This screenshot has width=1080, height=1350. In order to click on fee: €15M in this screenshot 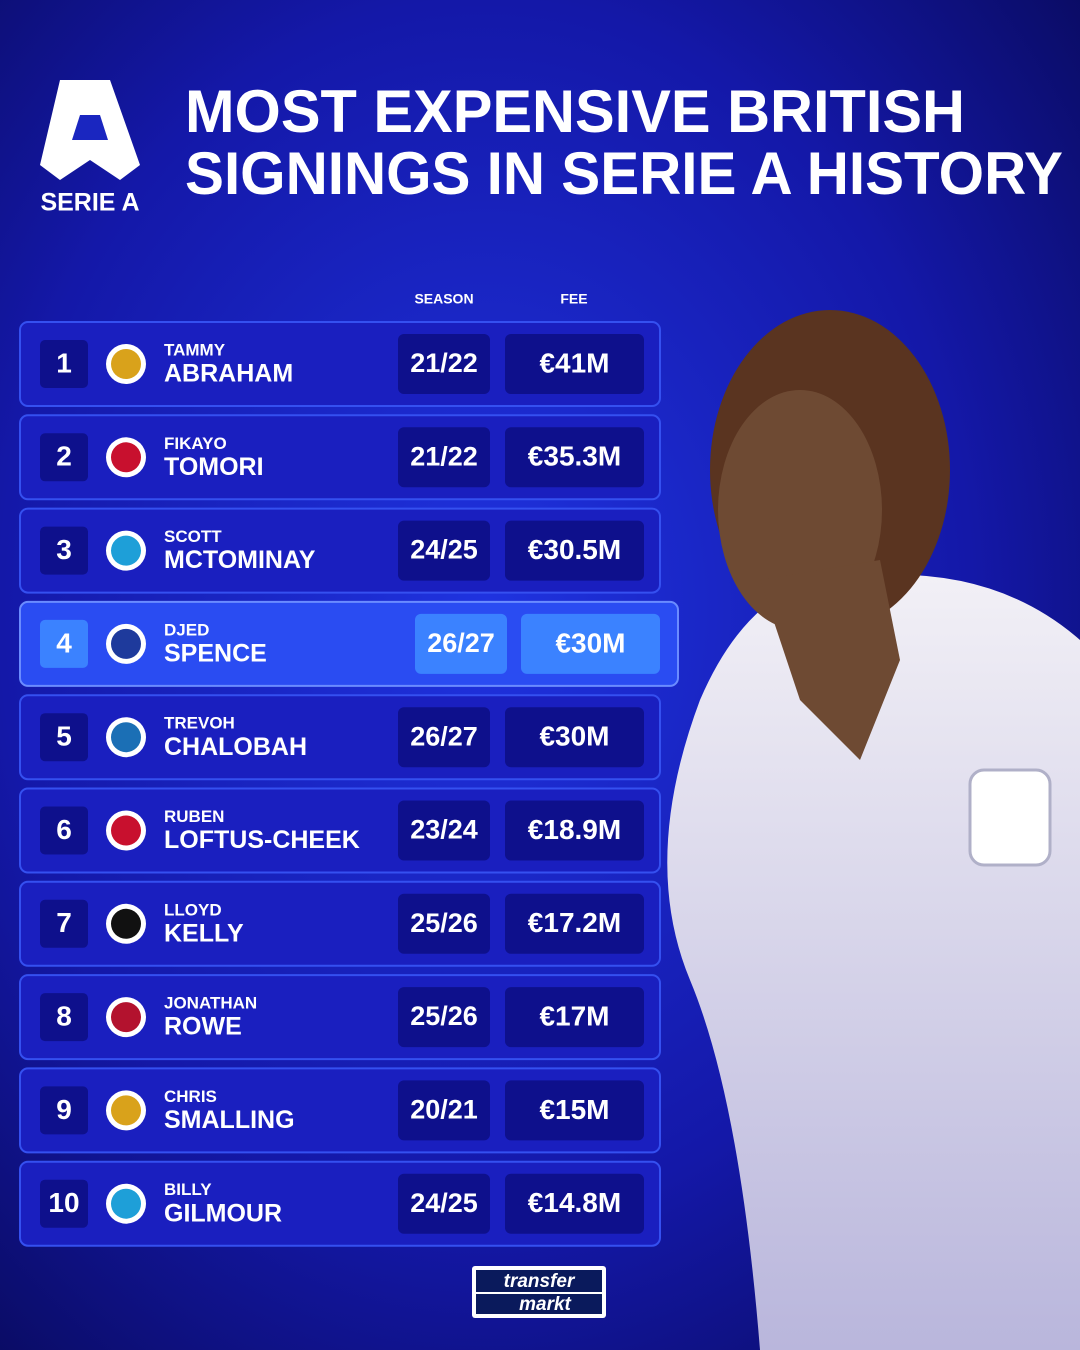, I will do `click(574, 1109)`.